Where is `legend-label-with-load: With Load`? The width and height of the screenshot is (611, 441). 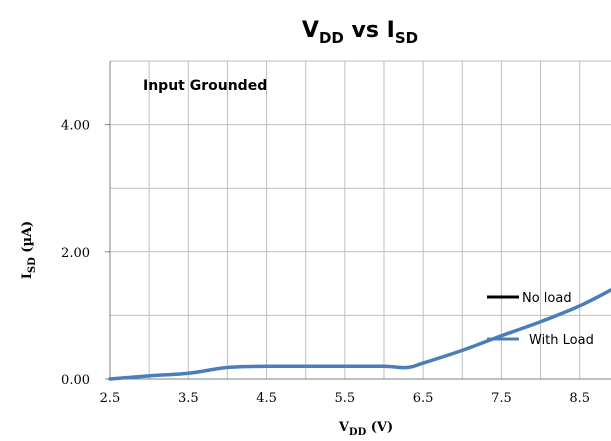
legend-label-with-load: With Load is located at coordinates (561, 340).